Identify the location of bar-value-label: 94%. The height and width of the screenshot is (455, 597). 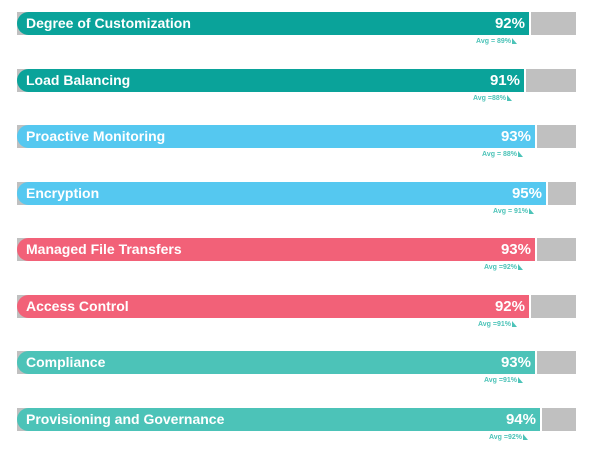
(520, 419).